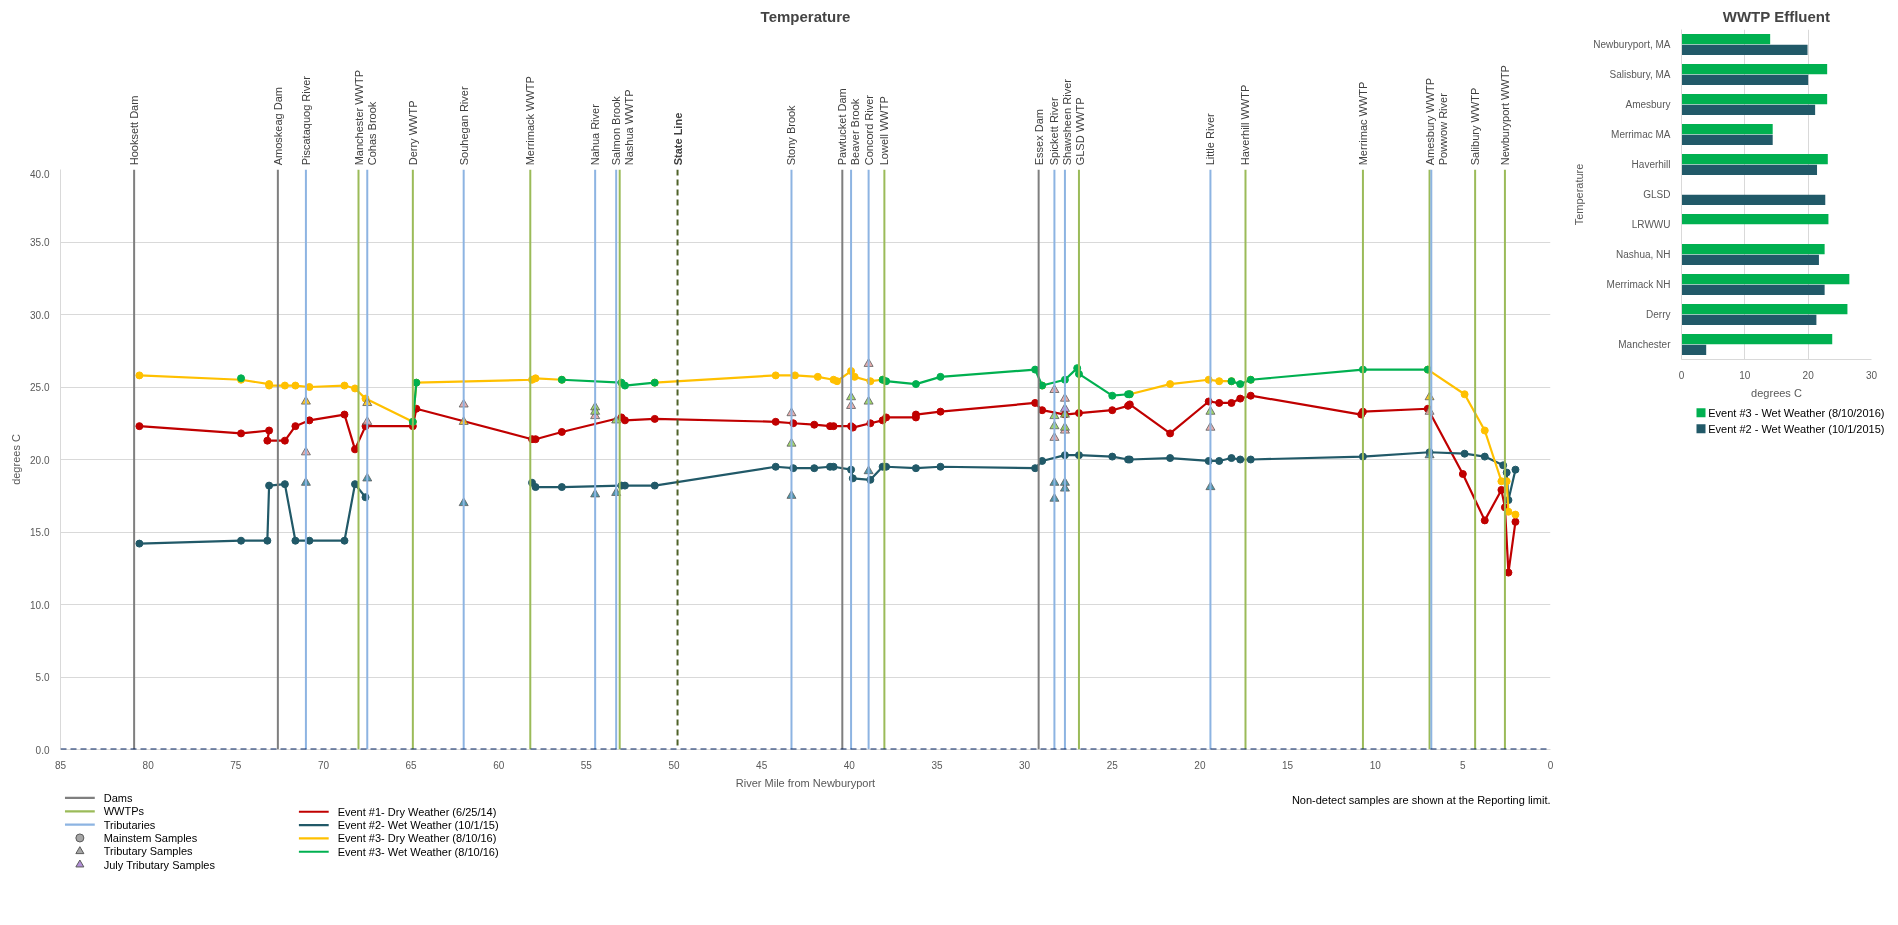  I want to click on ref-line-label: Nahua River, so click(595, 134).